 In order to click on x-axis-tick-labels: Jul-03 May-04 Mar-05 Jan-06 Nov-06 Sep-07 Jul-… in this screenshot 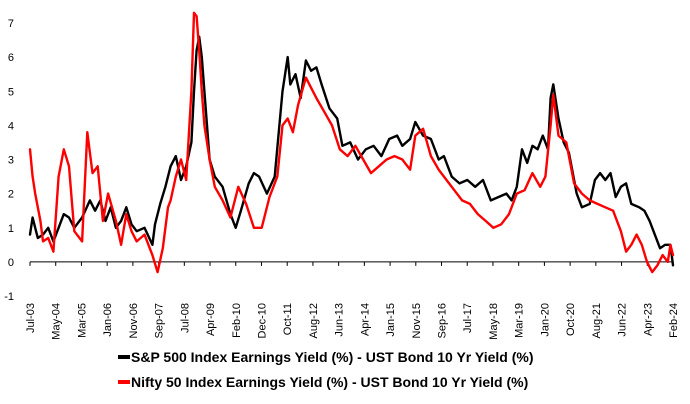, I will do `click(352, 321)`.